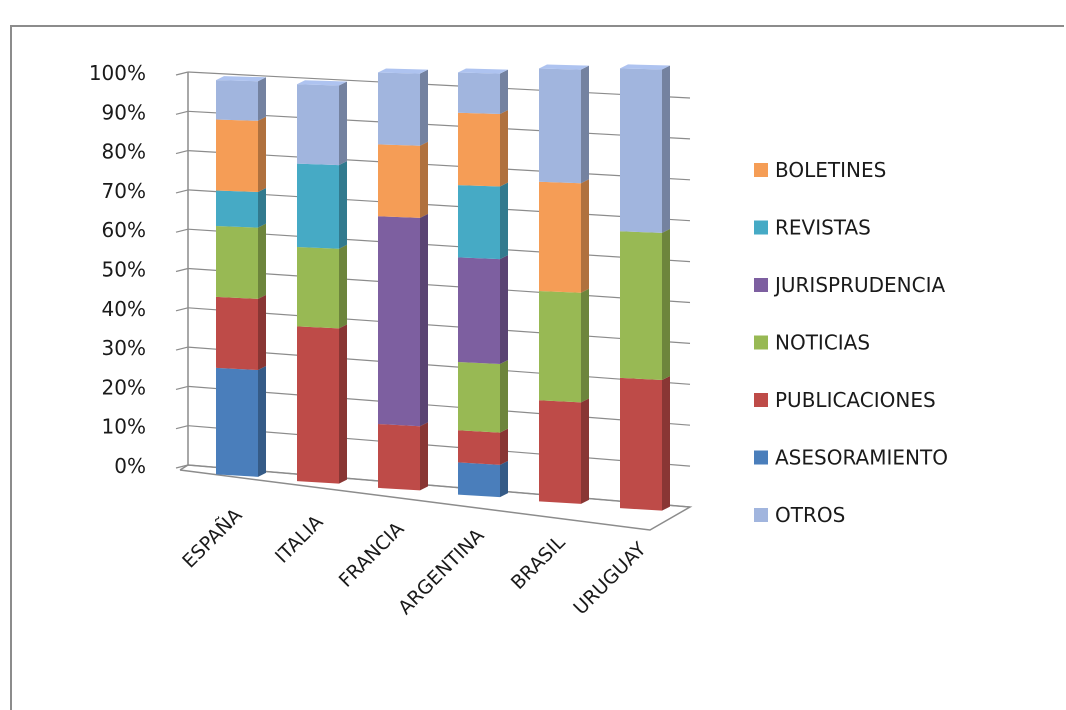 This screenshot has width=1066, height=710. What do you see at coordinates (212, 538) in the screenshot?
I see `x-category-label: ESPAÑA` at bounding box center [212, 538].